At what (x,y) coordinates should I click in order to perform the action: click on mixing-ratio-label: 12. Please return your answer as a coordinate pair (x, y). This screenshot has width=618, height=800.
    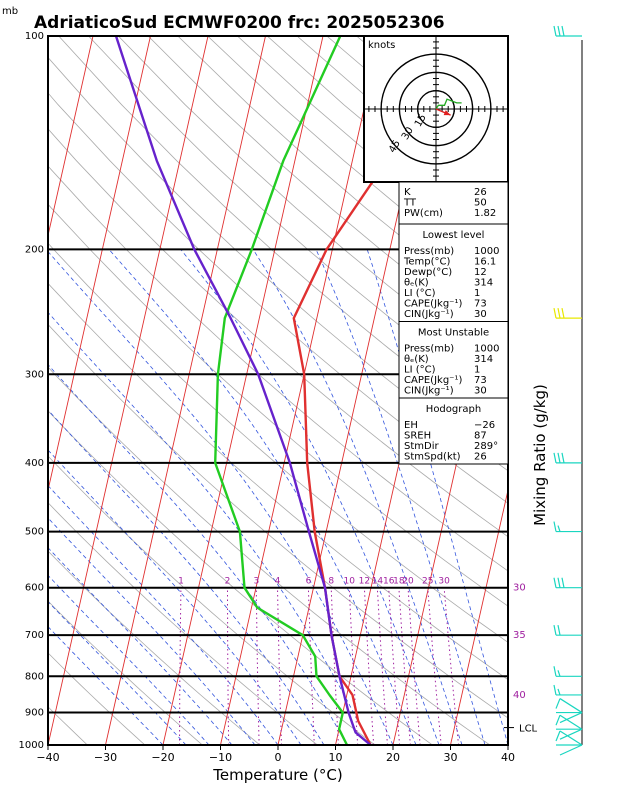
    Looking at the image, I should click on (364, 582).